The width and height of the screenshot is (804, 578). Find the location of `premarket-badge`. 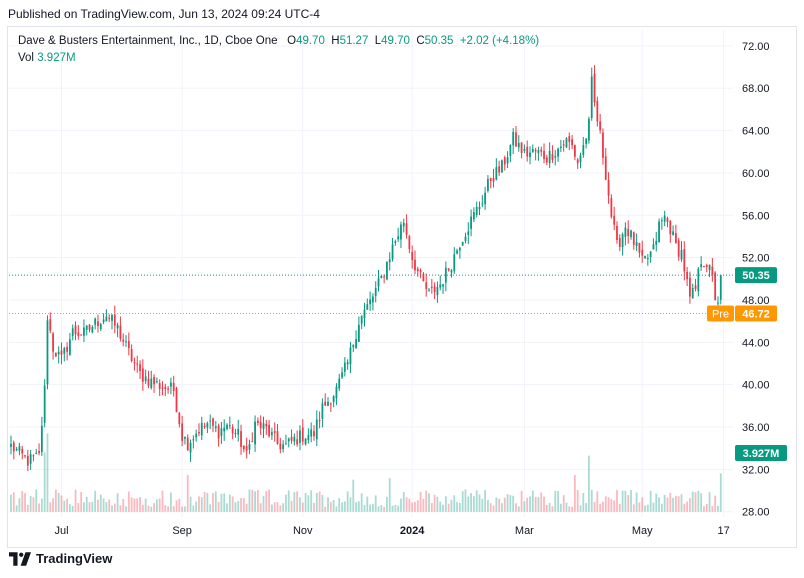

premarket-badge is located at coordinates (720, 313).